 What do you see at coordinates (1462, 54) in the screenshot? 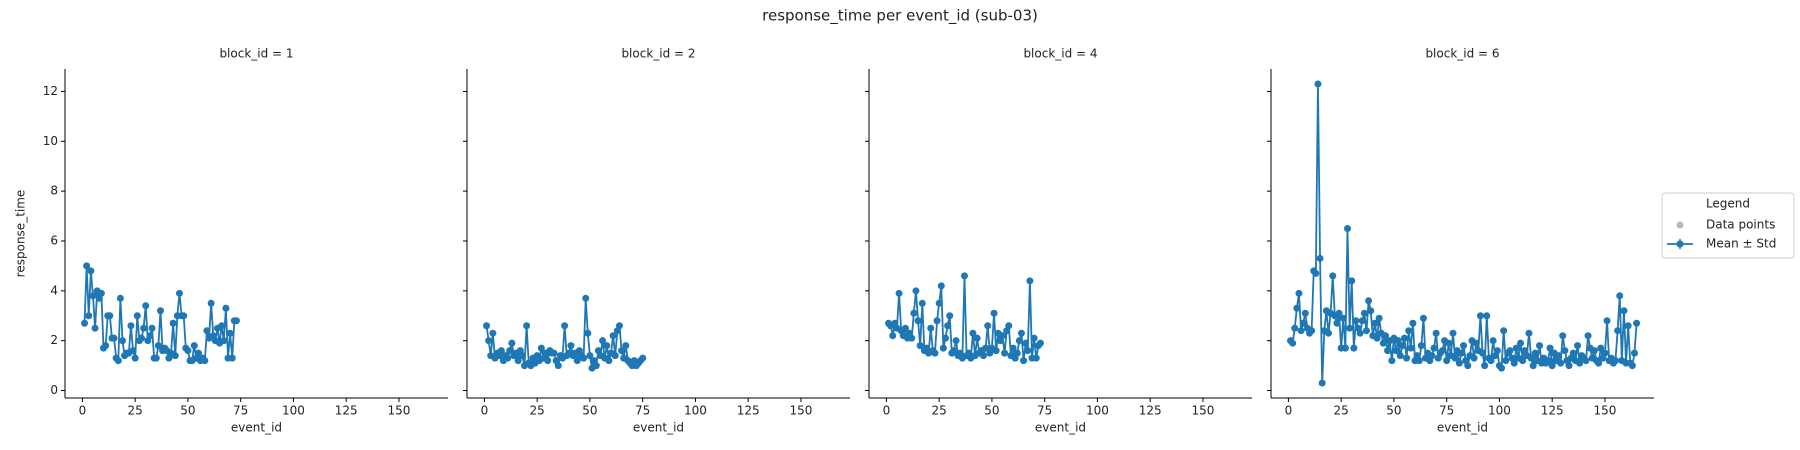
I see `panel-title: block_id = 6` at bounding box center [1462, 54].